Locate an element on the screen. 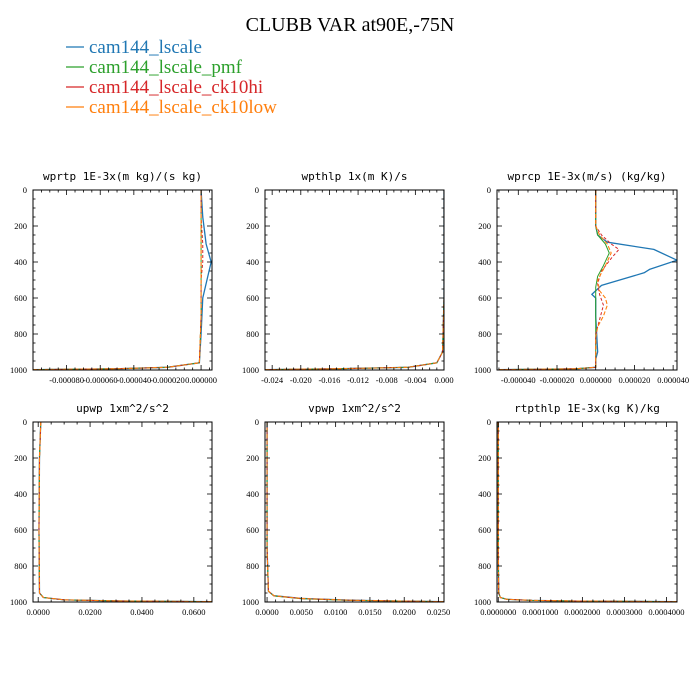 Image resolution: width=700 pixels, height=700 pixels. x-tick-label: 0.0400 is located at coordinates (141, 612).